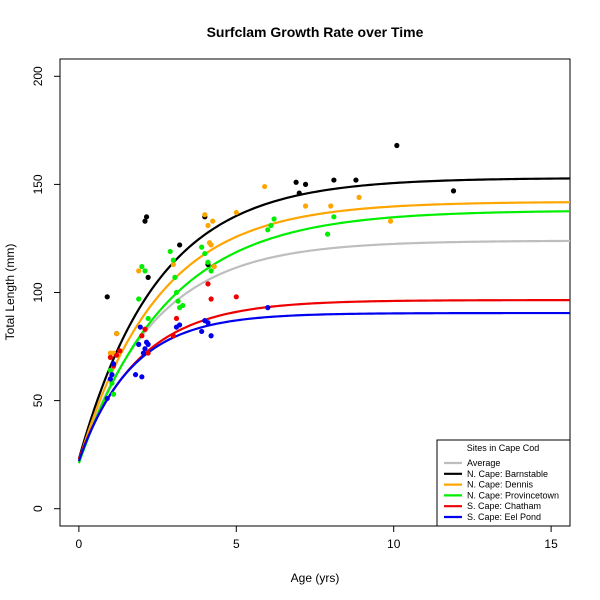 Image resolution: width=600 pixels, height=600 pixels. I want to click on y-tick-label: 50, so click(38, 401).